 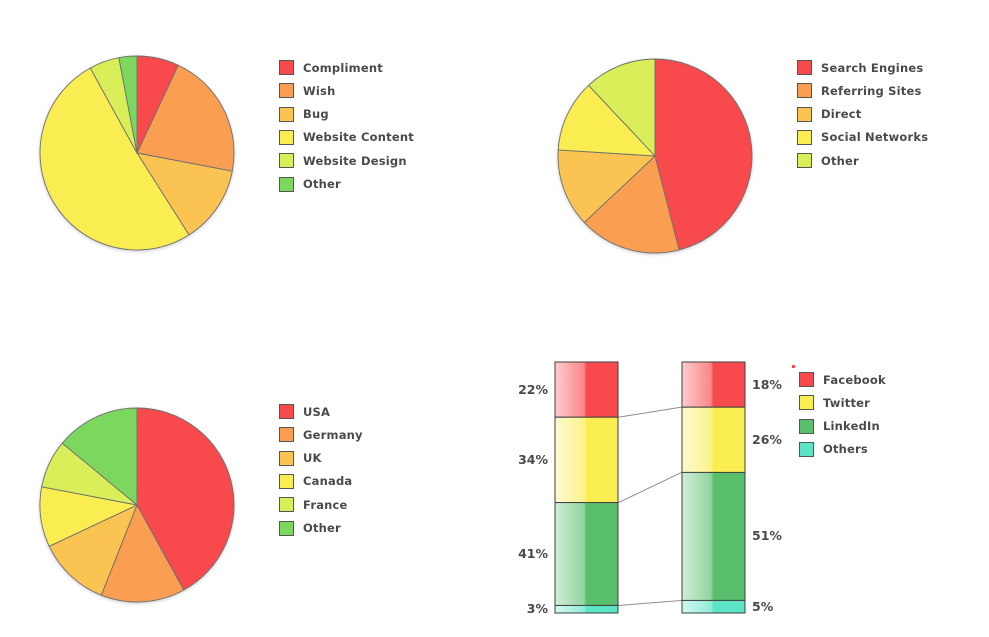 I want to click on legend-item-twitter: Twitter, so click(x=834, y=402).